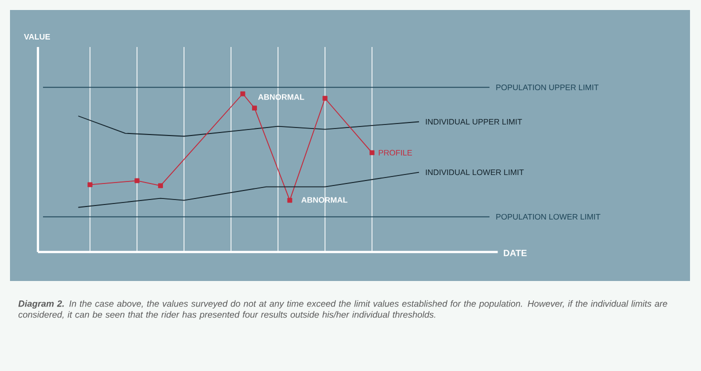 The width and height of the screenshot is (701, 371). What do you see at coordinates (515, 253) in the screenshot?
I see `x-axis-title: DATE` at bounding box center [515, 253].